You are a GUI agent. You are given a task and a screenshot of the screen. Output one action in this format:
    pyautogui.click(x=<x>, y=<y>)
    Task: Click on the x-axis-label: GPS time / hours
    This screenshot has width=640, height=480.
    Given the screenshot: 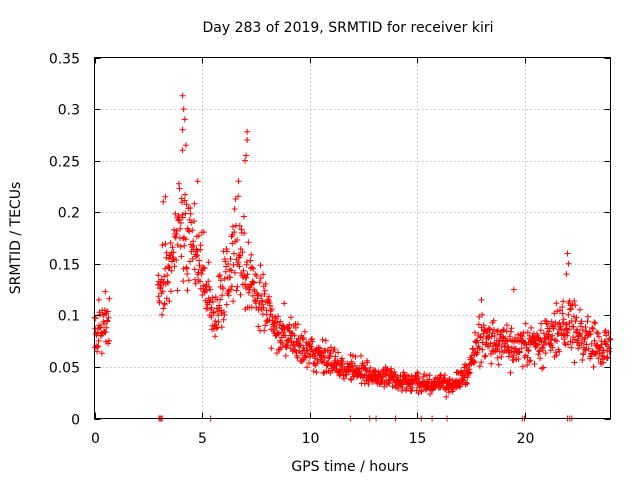 What is the action you would take?
    pyautogui.click(x=349, y=467)
    